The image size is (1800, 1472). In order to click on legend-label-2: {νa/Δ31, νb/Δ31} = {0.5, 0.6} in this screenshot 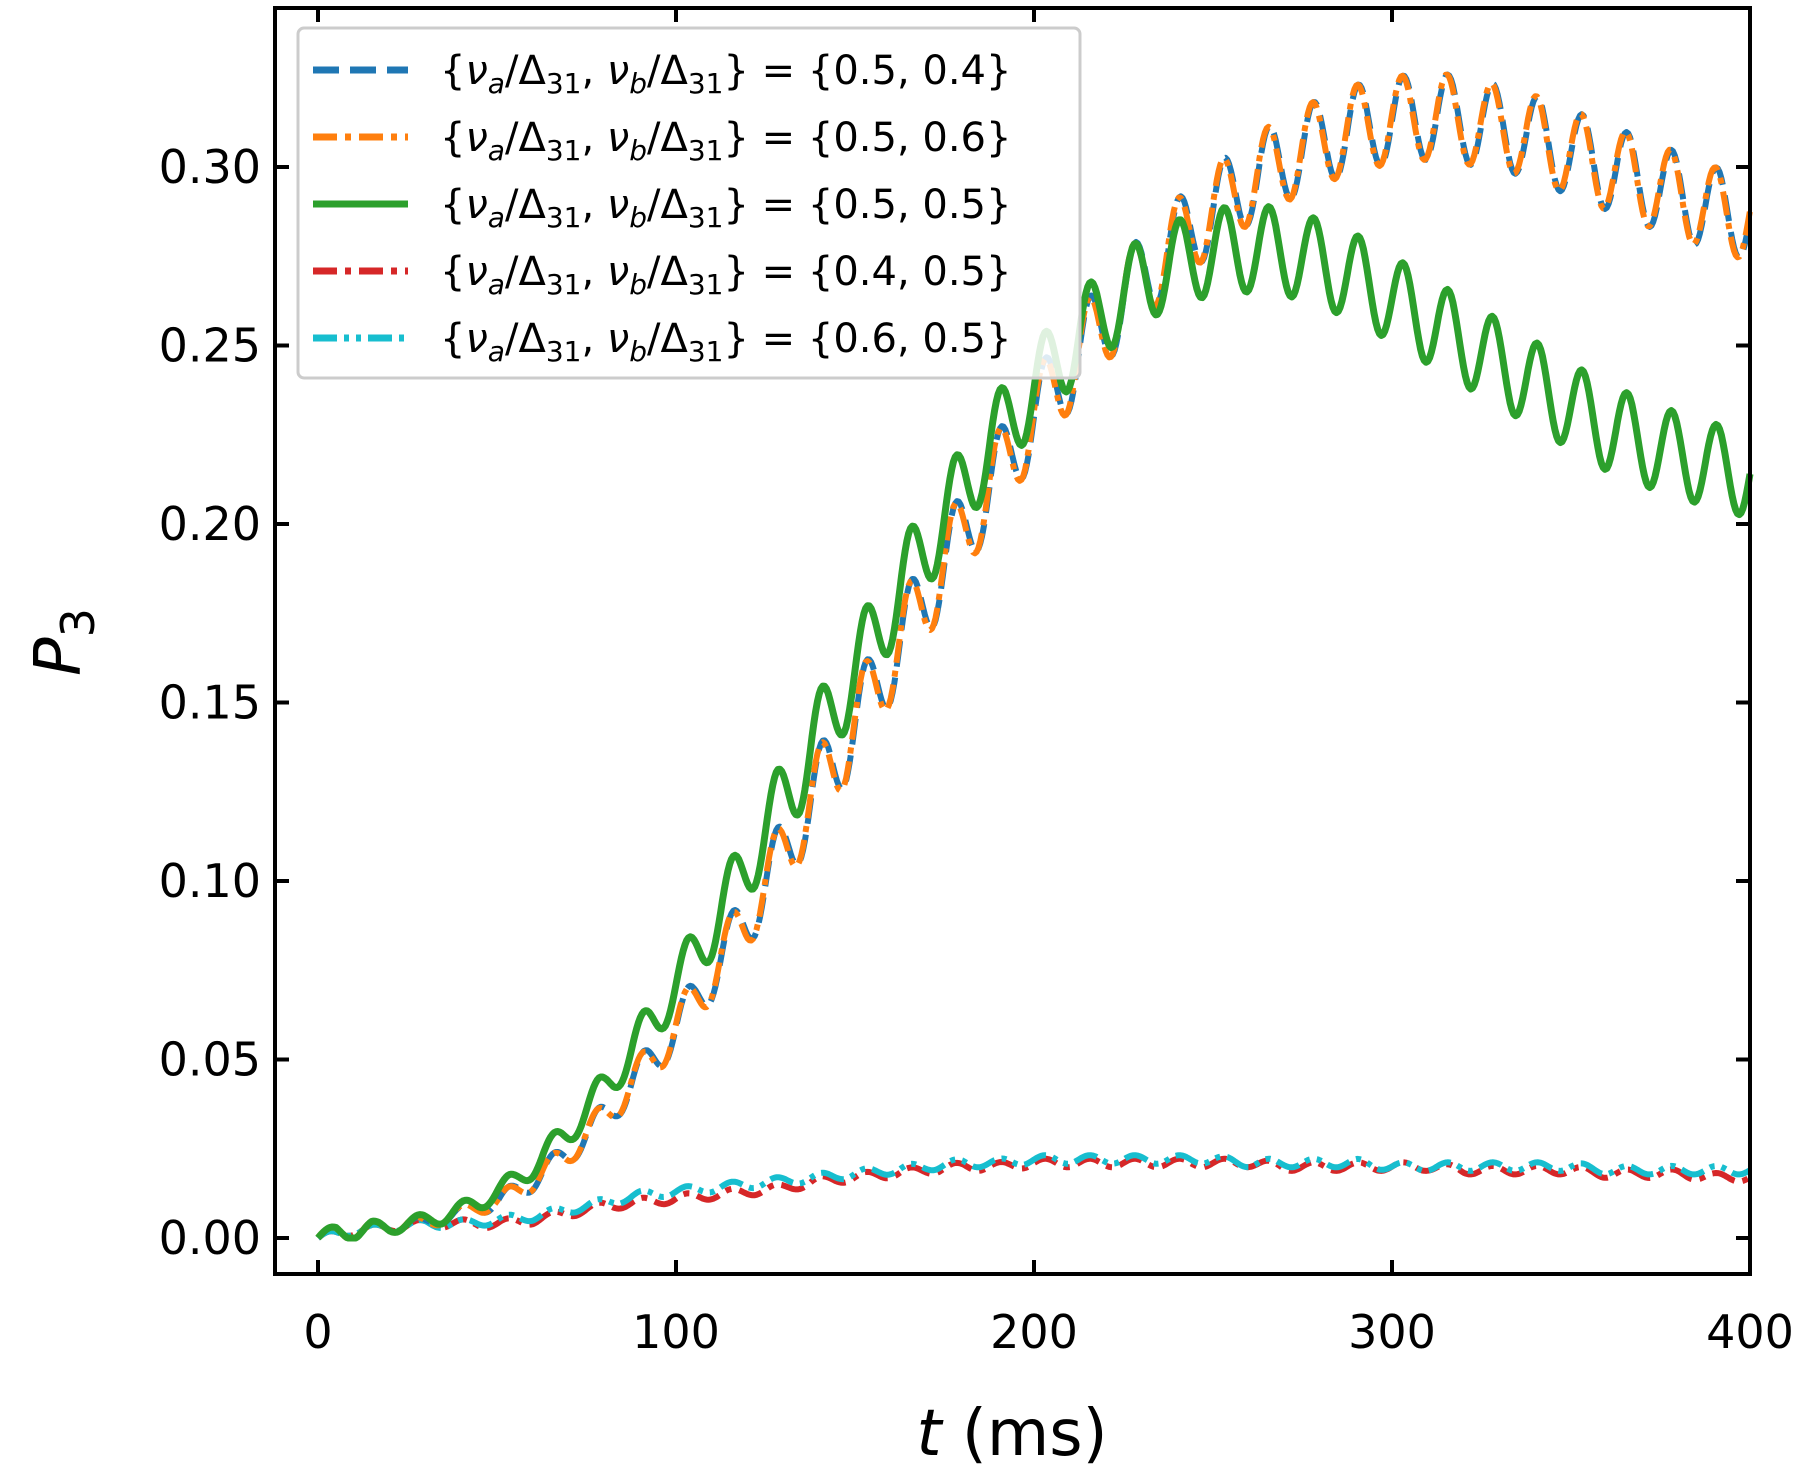, I will do `click(725, 141)`.